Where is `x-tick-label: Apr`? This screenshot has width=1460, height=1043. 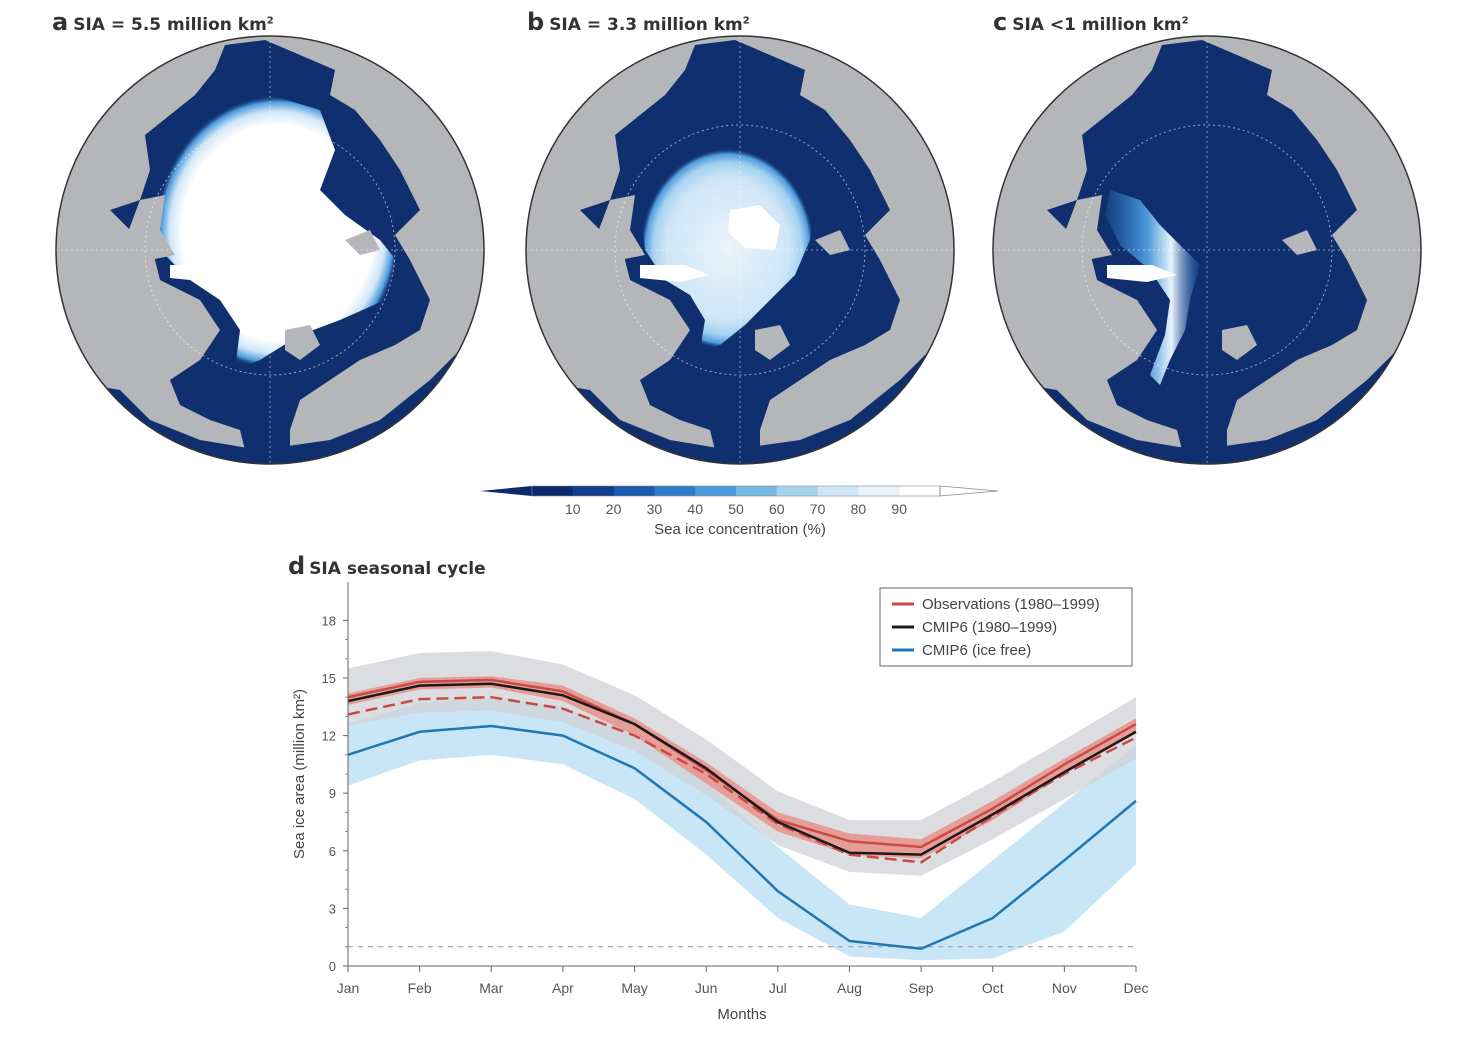
x-tick-label: Apr is located at coordinates (563, 988).